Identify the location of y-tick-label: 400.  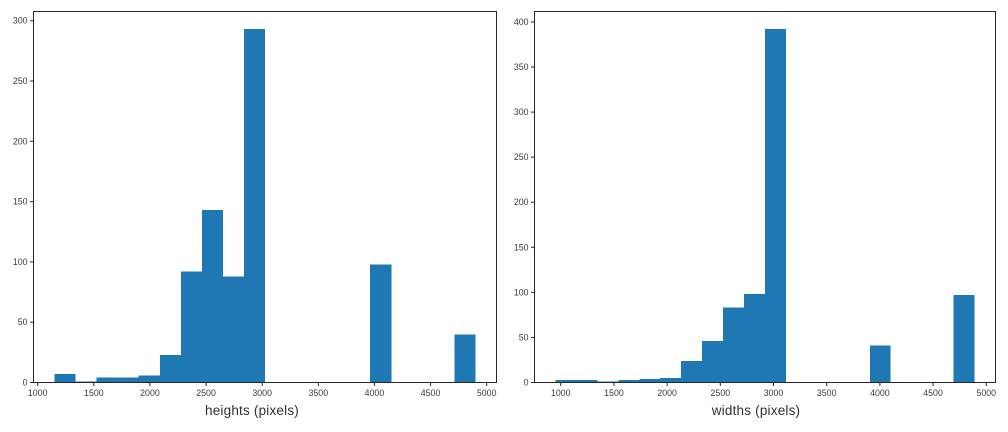
(521, 22).